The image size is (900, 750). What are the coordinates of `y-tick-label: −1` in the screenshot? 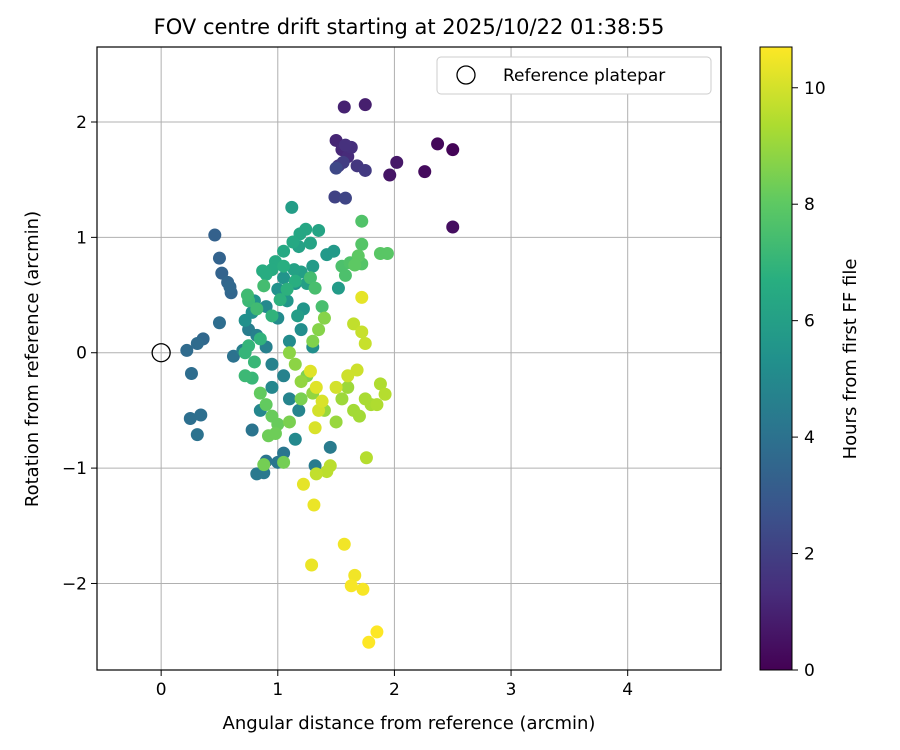 It's located at (74, 469).